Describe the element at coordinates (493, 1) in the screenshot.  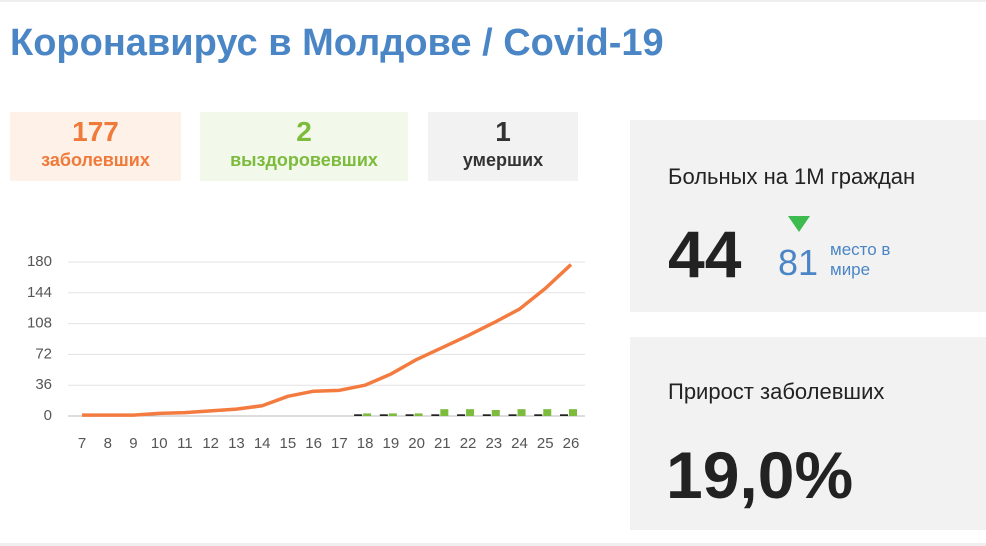
I see `top-border` at that location.